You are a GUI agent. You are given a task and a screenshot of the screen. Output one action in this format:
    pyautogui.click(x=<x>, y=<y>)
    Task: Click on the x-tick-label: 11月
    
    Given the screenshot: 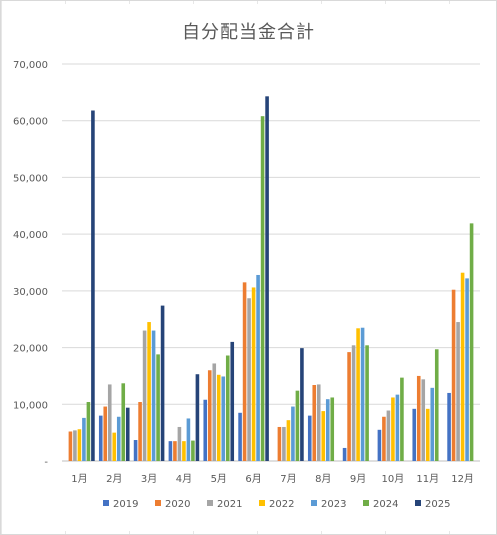 What is the action you would take?
    pyautogui.click(x=427, y=479)
    